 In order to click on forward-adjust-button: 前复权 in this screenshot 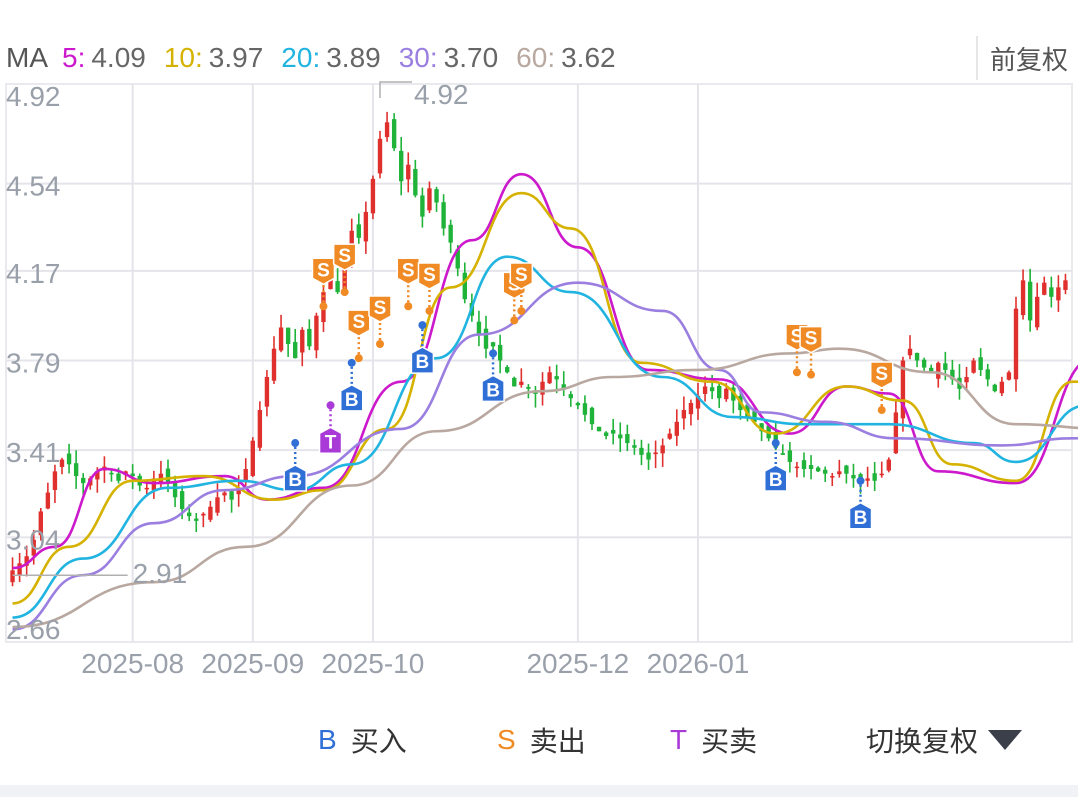, I will do `click(1027, 58)`.